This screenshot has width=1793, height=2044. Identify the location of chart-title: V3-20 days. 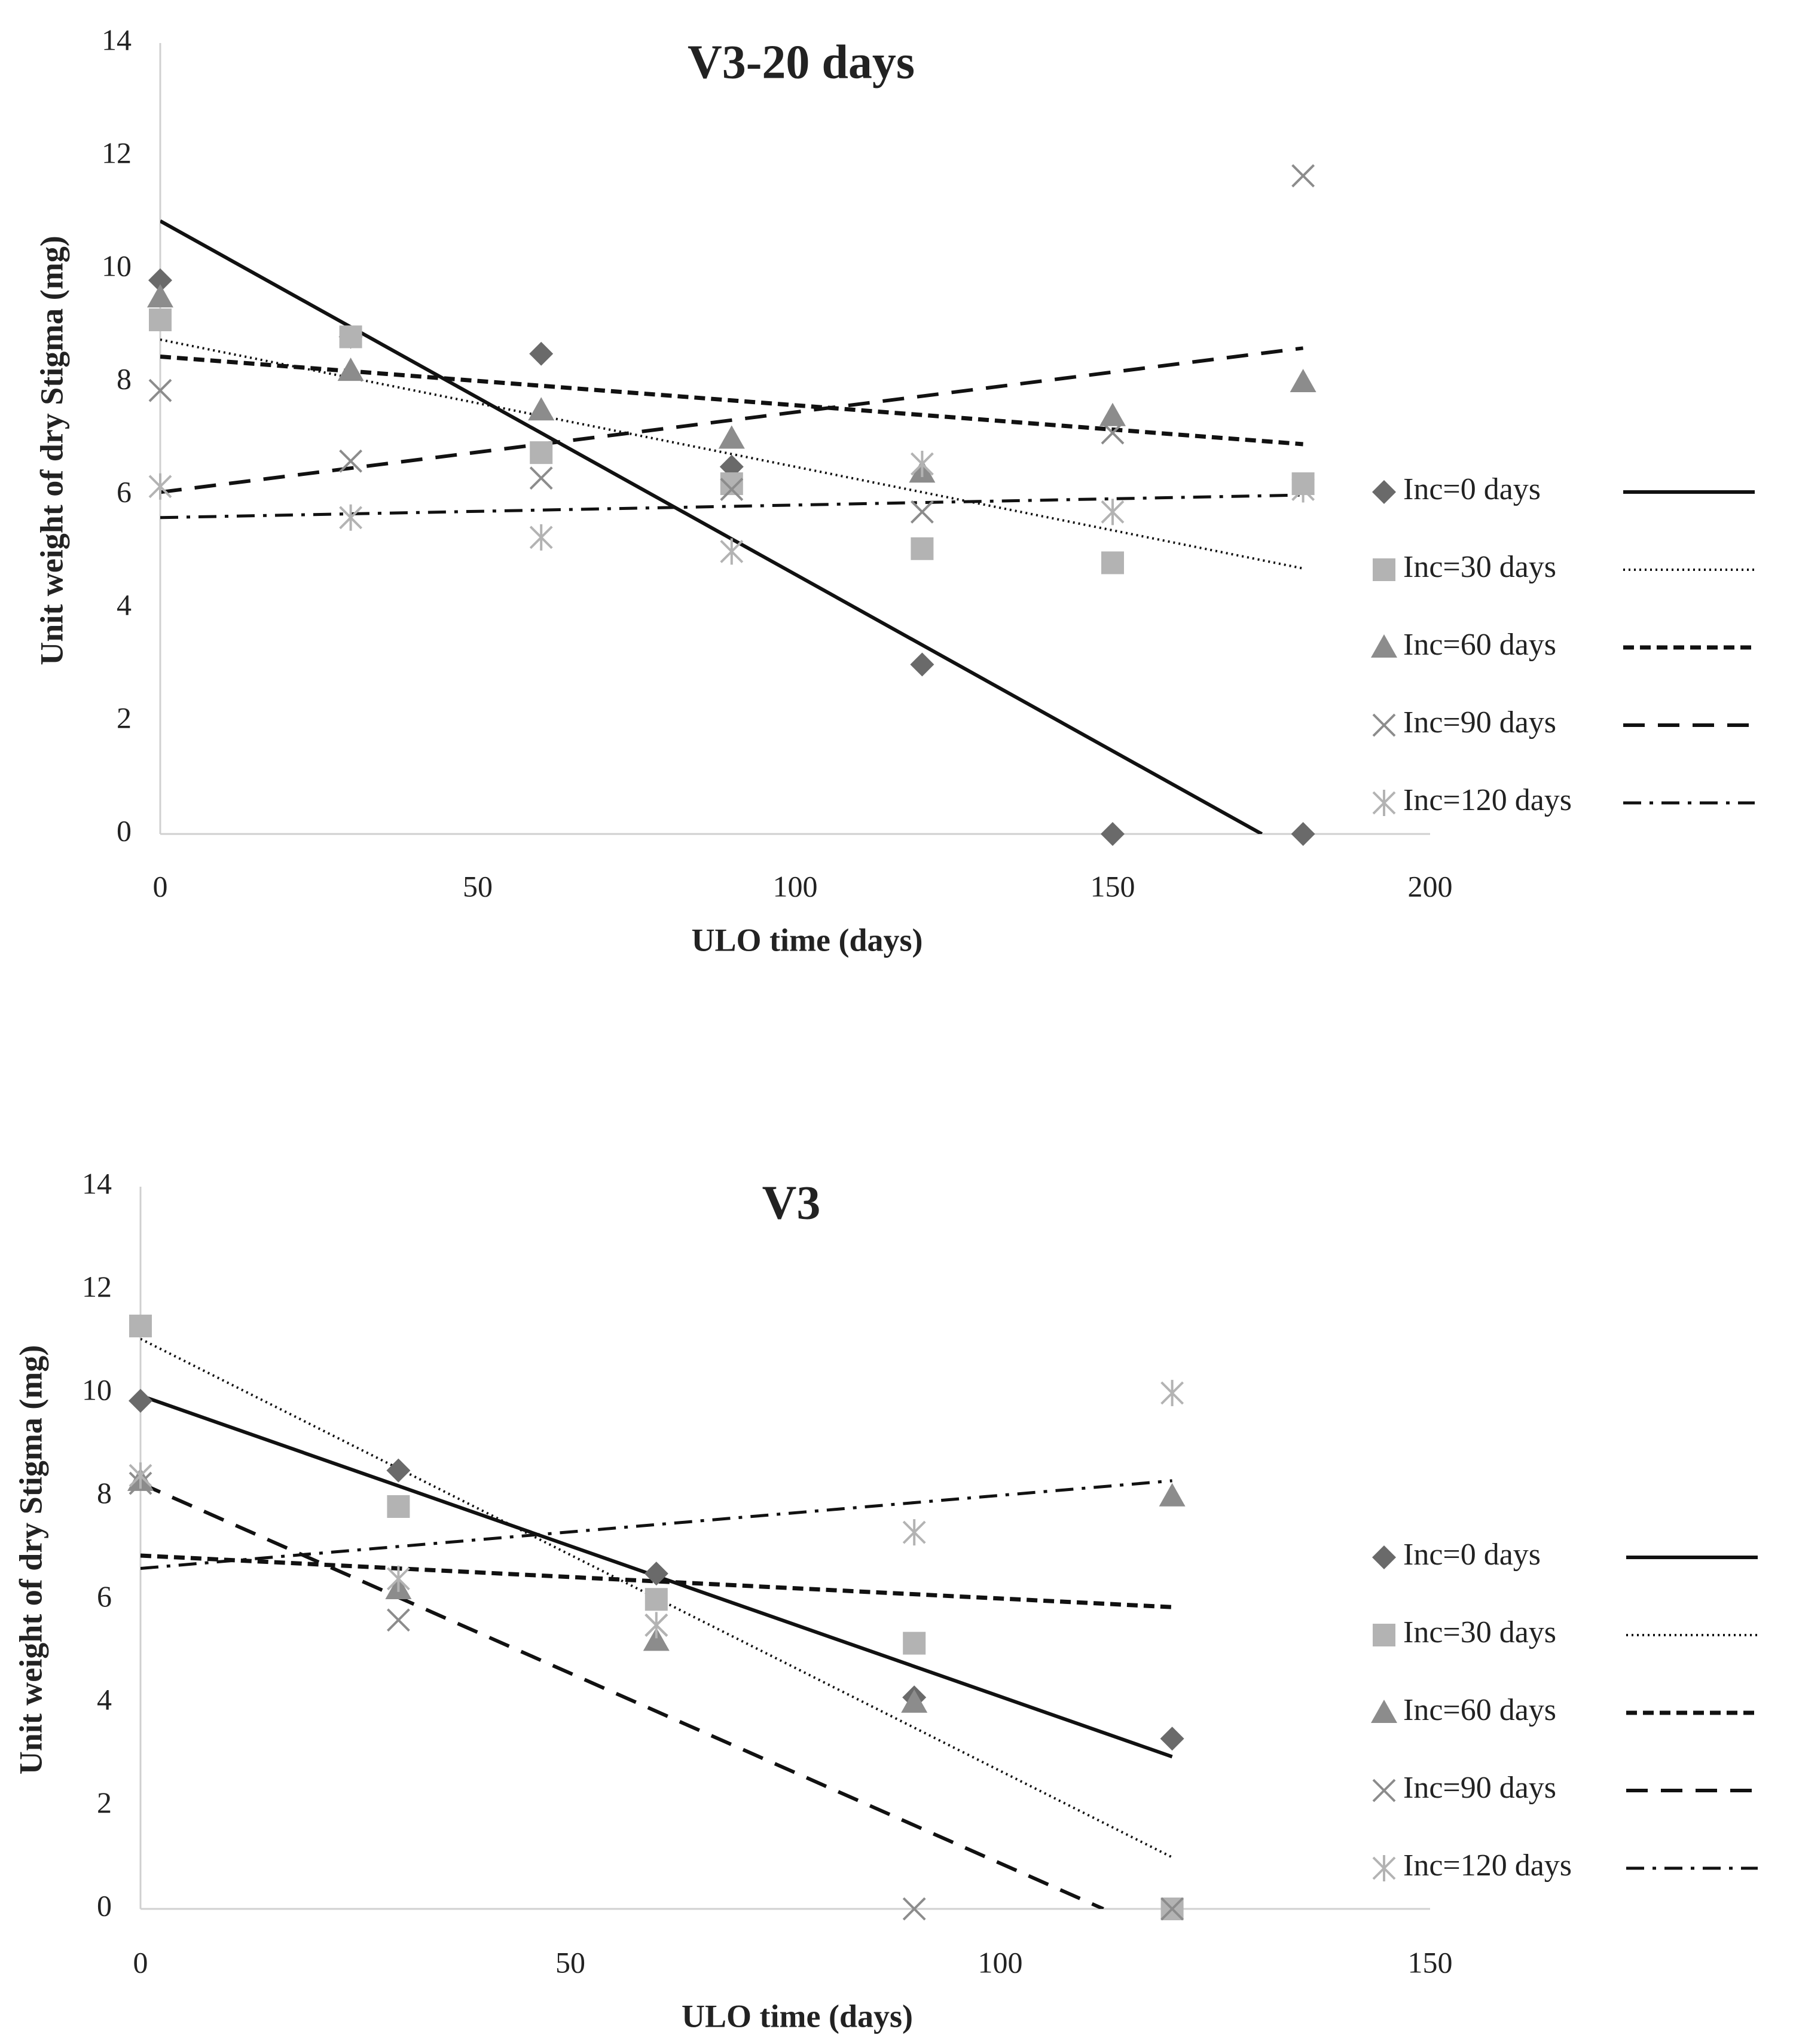
(801, 62).